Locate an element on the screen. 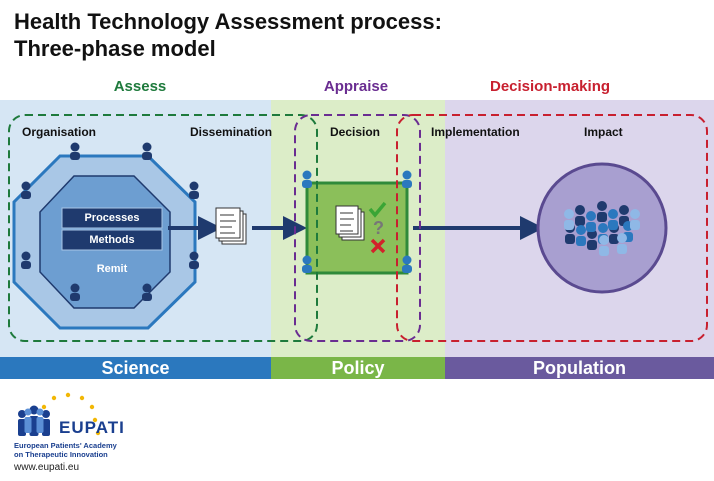 Image resolution: width=714 pixels, height=481 pixels. logo-graphic is located at coordinates (59, 414).